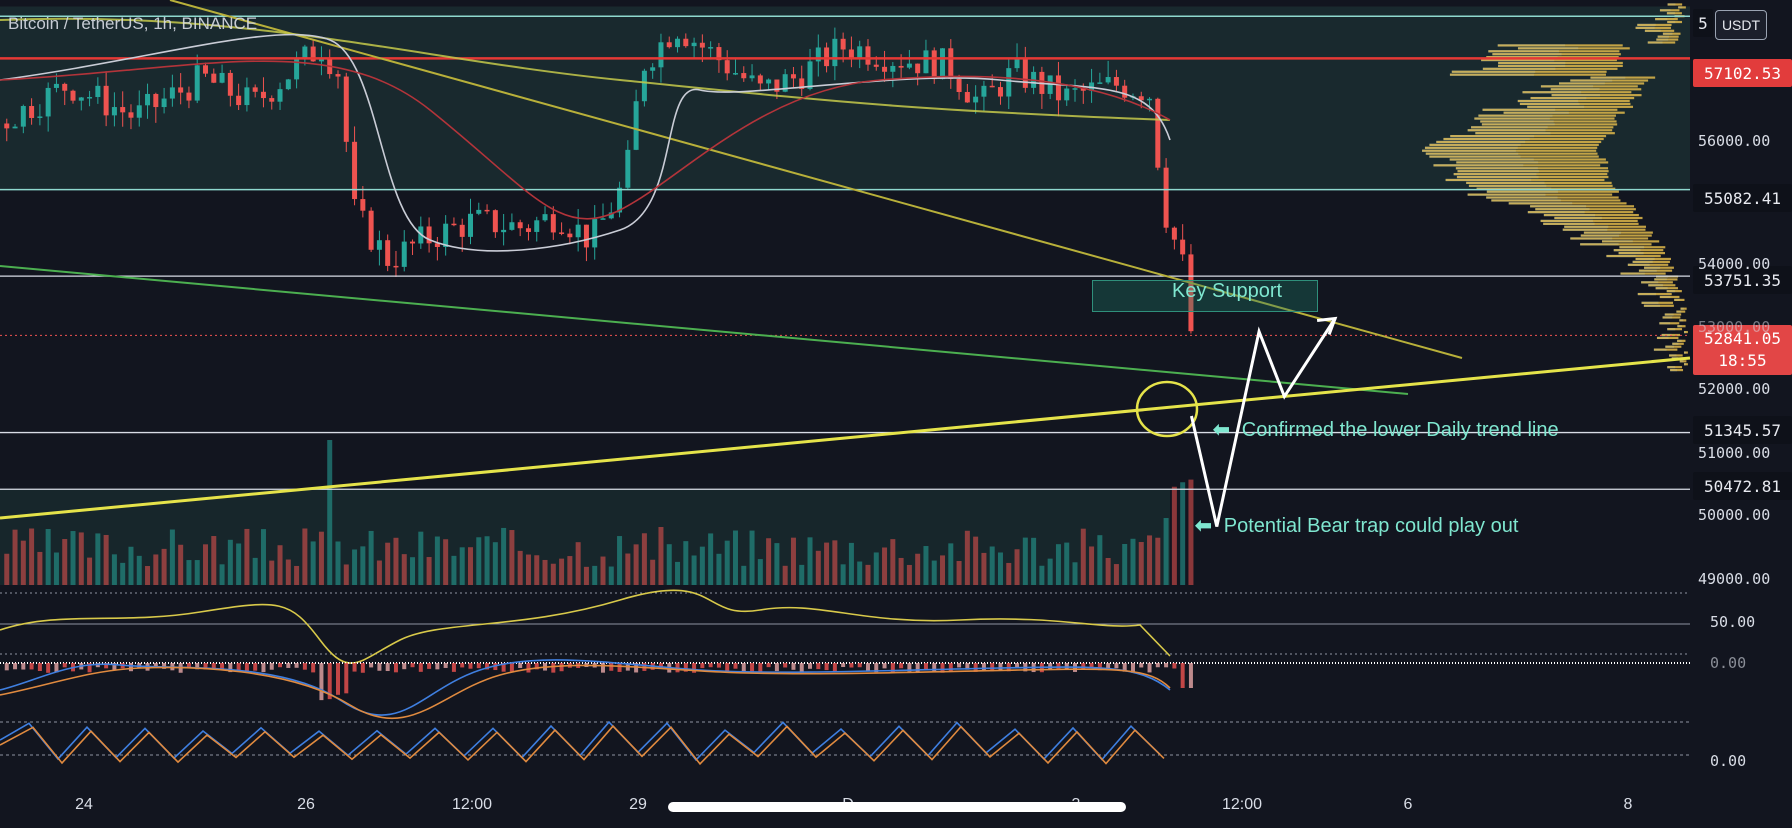 The height and width of the screenshot is (828, 1792). Describe the element at coordinates (585, 140) in the screenshot. I see `moving-average-mid` at that location.